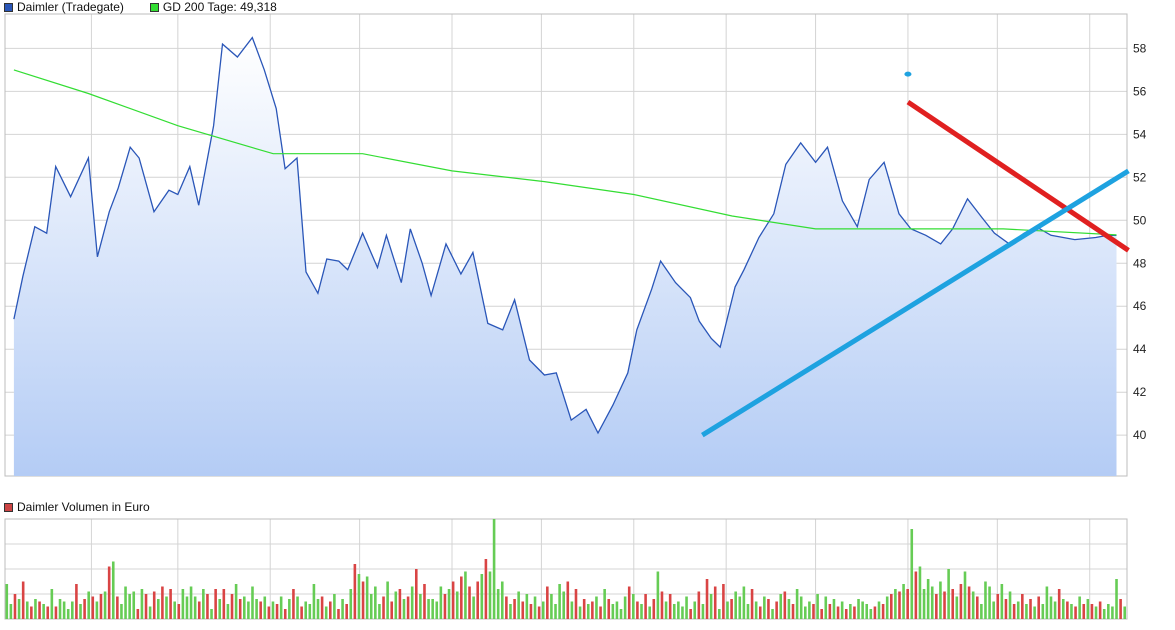  Describe the element at coordinates (1140, 241) in the screenshot. I see `price-axis: 40 42 44 46 48 50 52 54 56 58` at that location.